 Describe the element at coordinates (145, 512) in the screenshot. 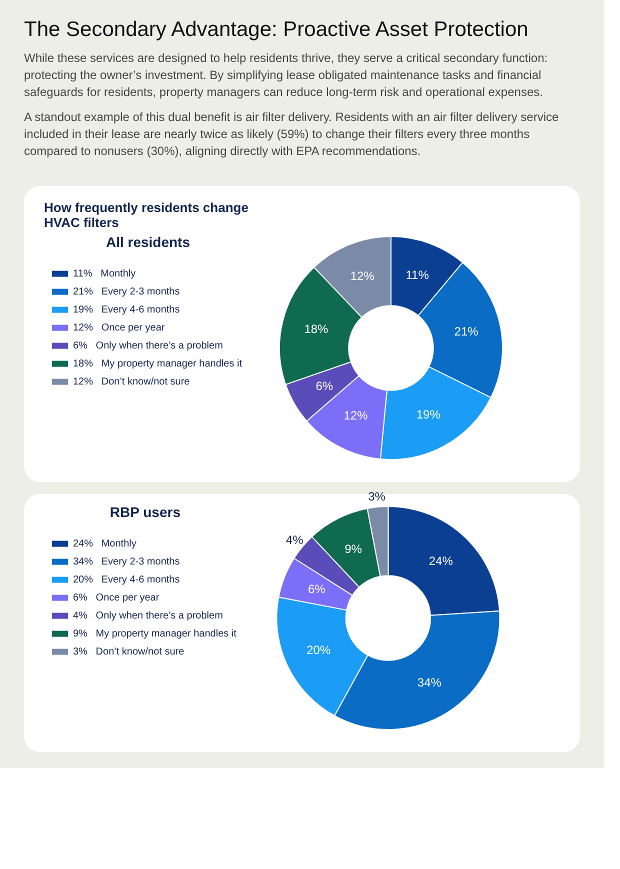

I see `legend-title: RBP users` at that location.